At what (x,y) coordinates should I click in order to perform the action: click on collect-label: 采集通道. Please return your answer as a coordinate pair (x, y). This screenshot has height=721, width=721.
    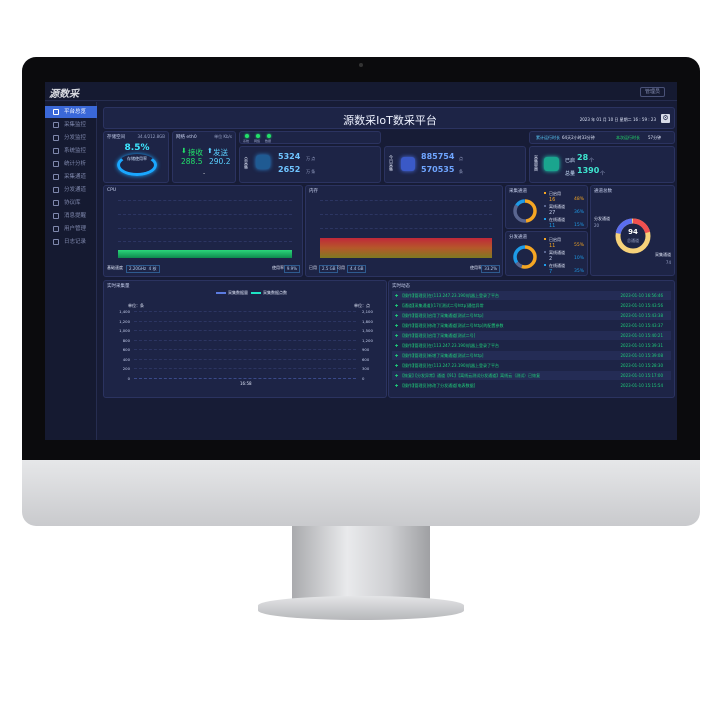
    Looking at the image, I should click on (663, 254).